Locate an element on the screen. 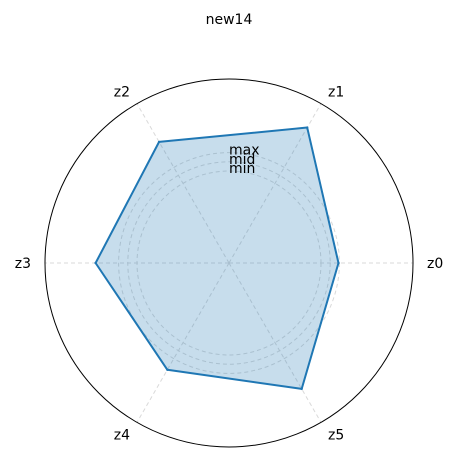  category-label-z2: z2 is located at coordinates (122, 93).